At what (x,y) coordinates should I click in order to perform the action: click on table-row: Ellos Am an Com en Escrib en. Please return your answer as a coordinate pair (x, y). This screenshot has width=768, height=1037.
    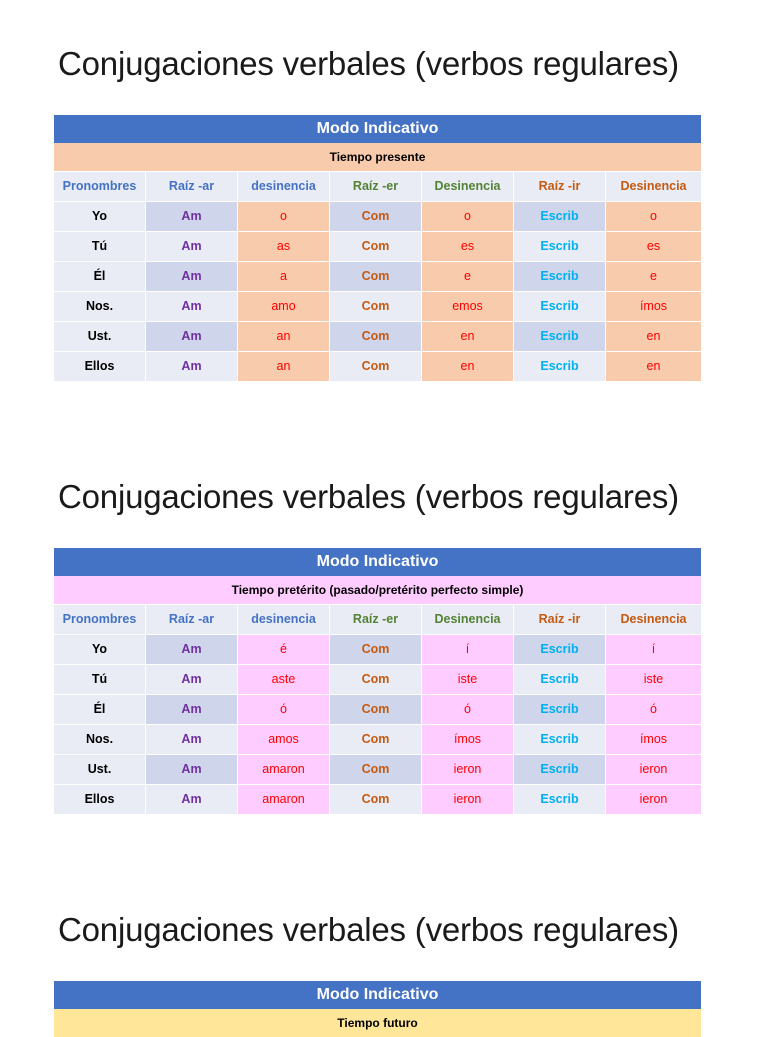
    Looking at the image, I should click on (377, 366).